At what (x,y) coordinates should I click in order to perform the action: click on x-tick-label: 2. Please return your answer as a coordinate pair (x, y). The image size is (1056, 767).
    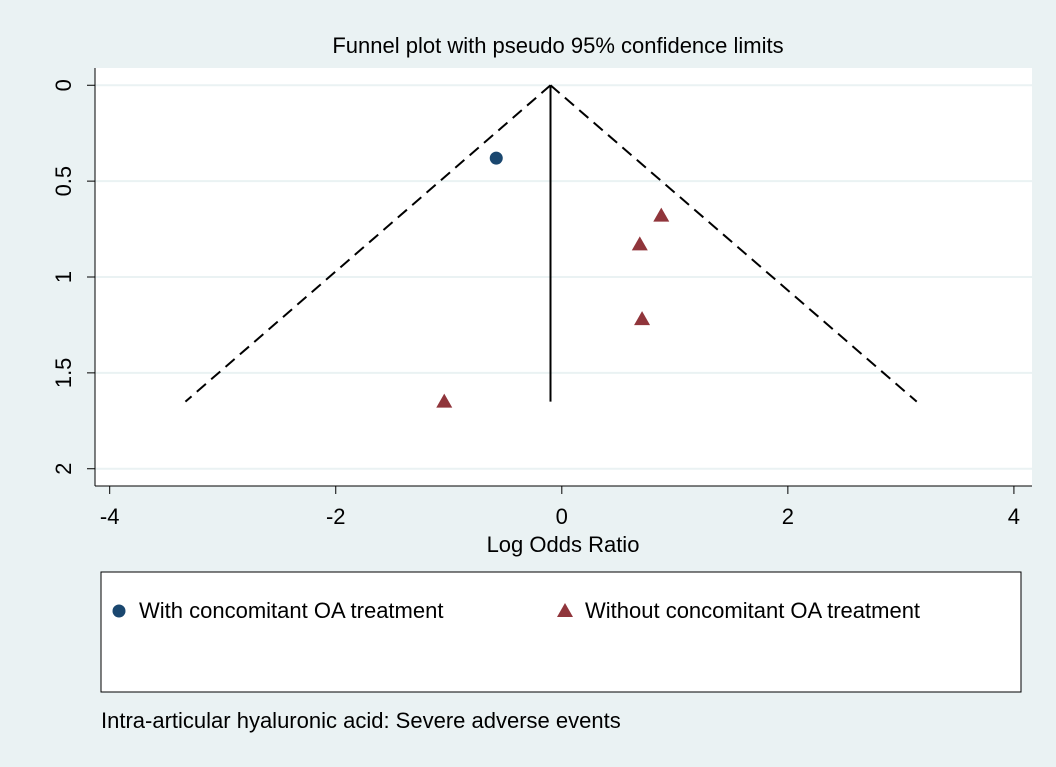
    Looking at the image, I should click on (788, 516).